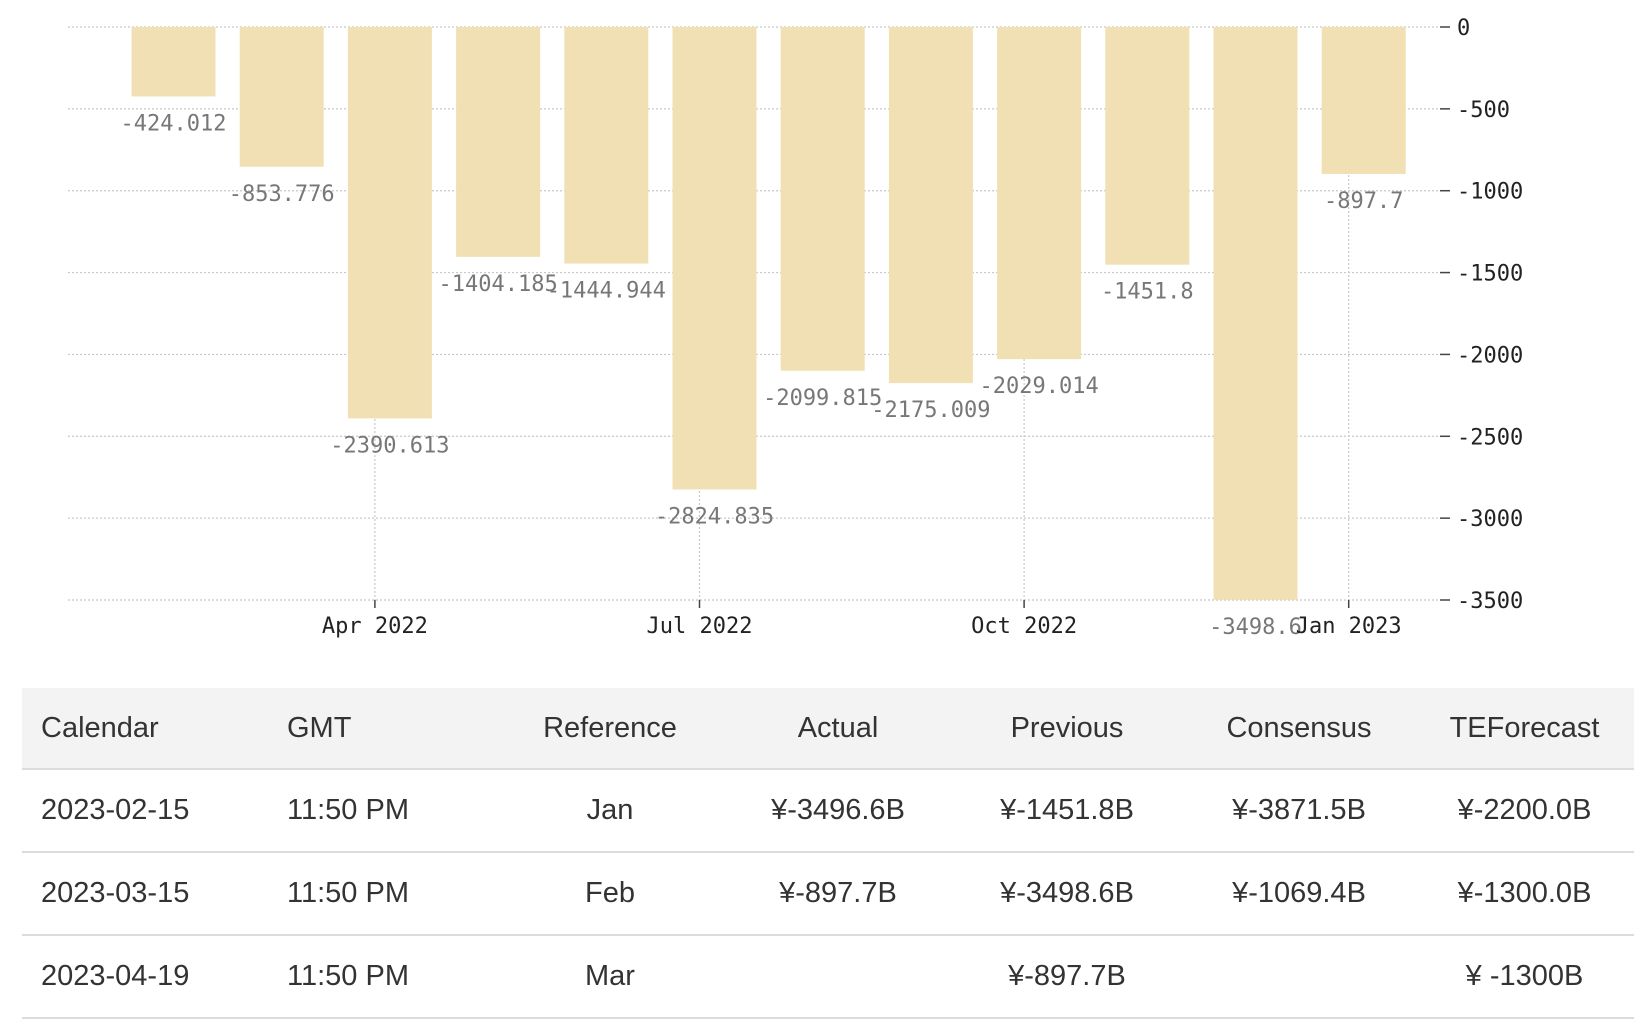  What do you see at coordinates (154, 893) in the screenshot?
I see `cell-calendar: 2023-03-15` at bounding box center [154, 893].